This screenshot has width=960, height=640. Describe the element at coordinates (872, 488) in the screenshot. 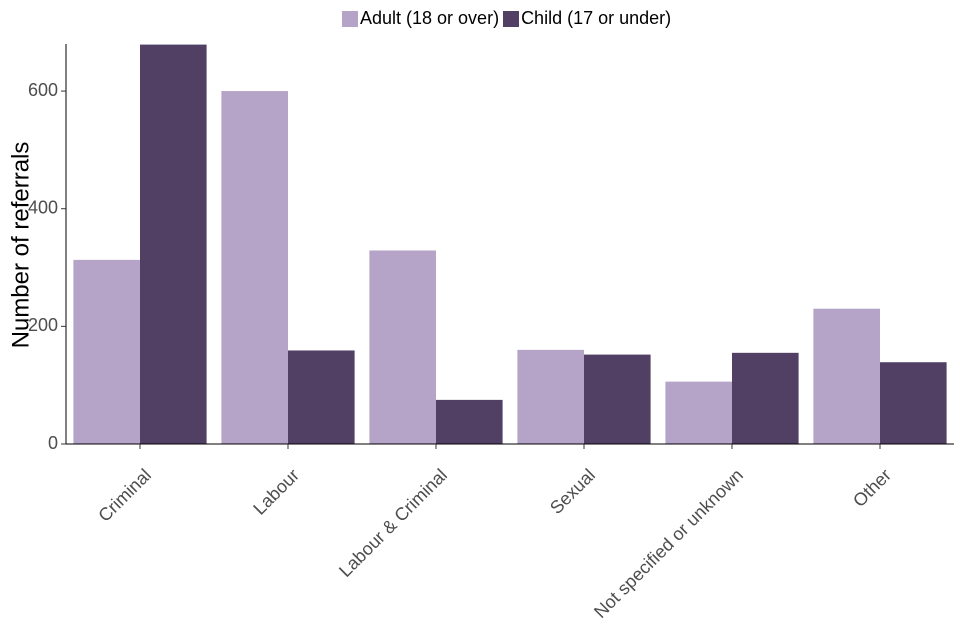

I see `x-tick-label: Other` at that location.